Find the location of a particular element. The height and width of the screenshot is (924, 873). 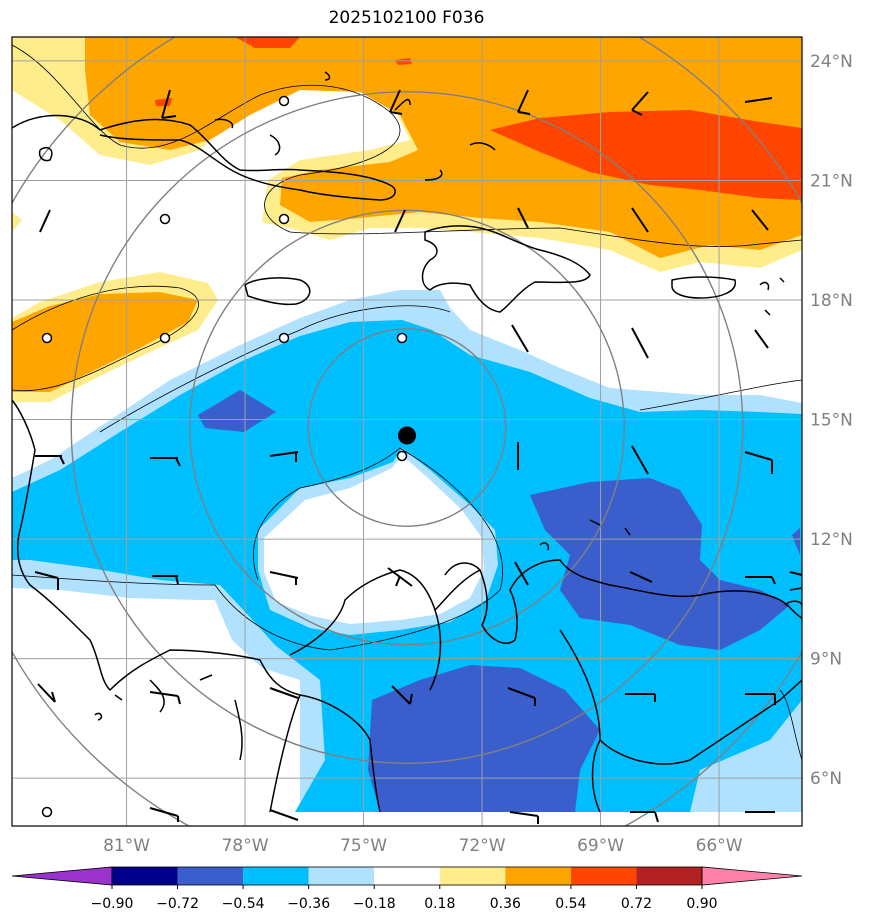

latitude-label: 21°N is located at coordinates (831, 181).